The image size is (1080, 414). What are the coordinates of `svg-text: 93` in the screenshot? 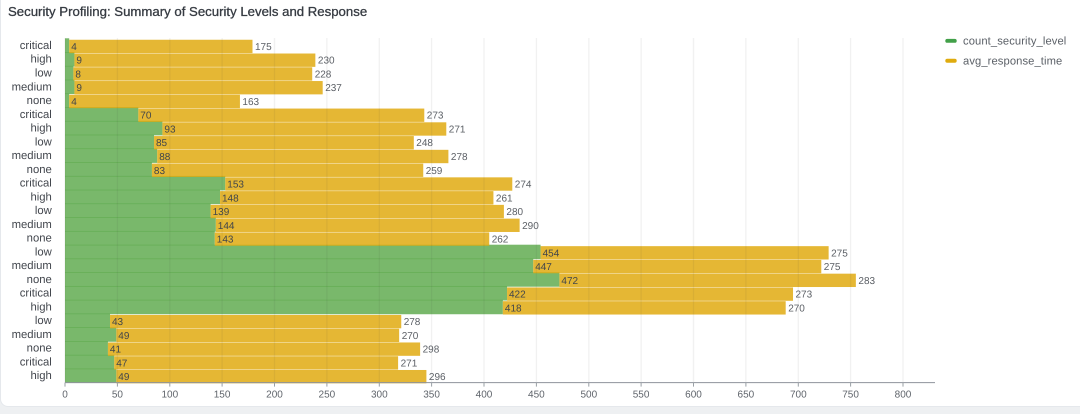 It's located at (170, 130).